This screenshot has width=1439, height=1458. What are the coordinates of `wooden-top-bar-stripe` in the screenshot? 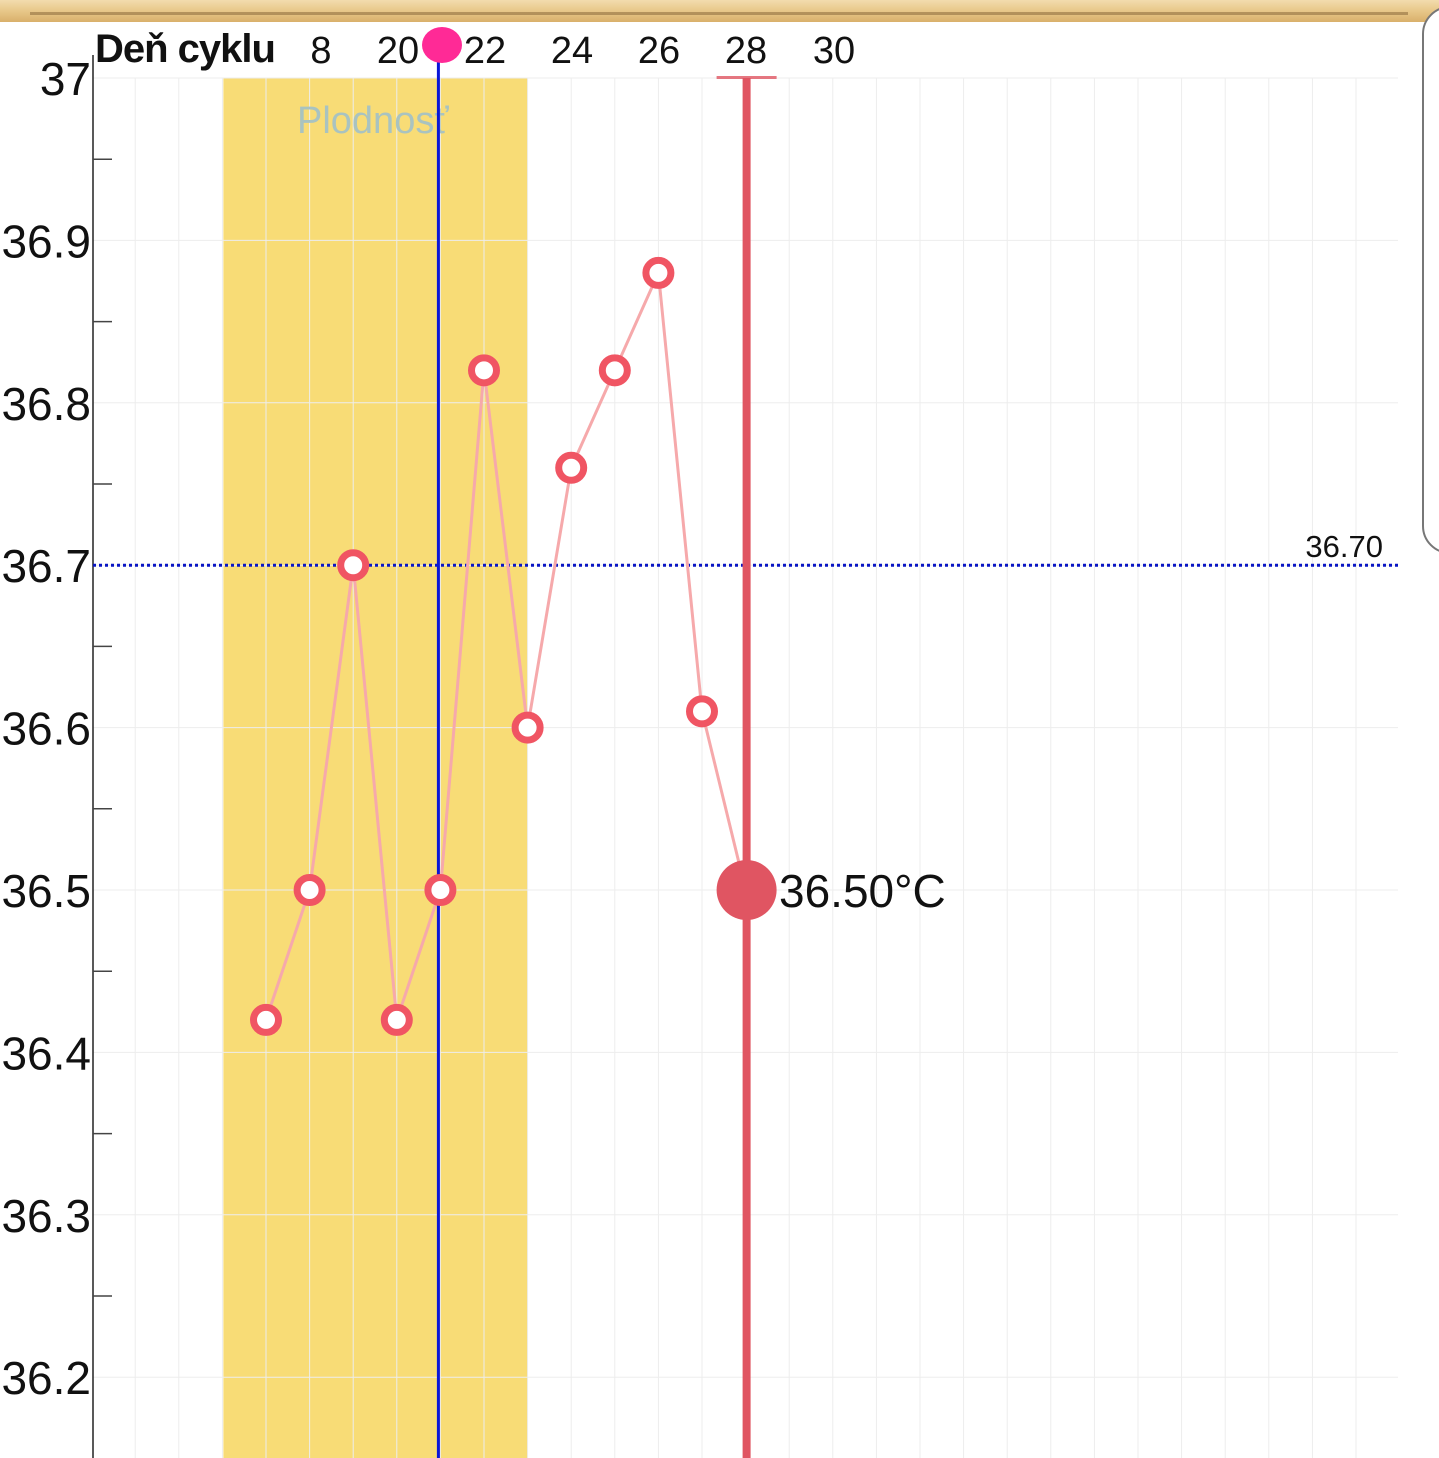 It's located at (719, 13).